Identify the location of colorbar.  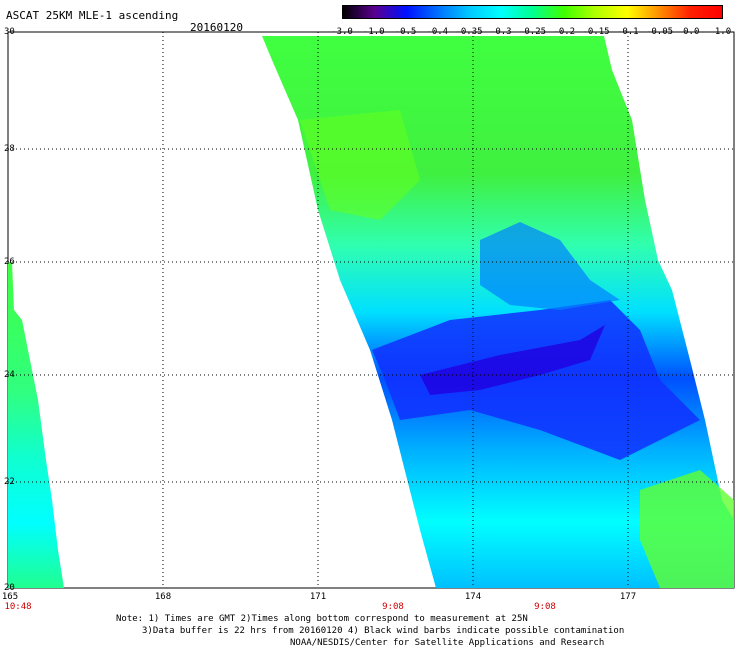
(532, 12).